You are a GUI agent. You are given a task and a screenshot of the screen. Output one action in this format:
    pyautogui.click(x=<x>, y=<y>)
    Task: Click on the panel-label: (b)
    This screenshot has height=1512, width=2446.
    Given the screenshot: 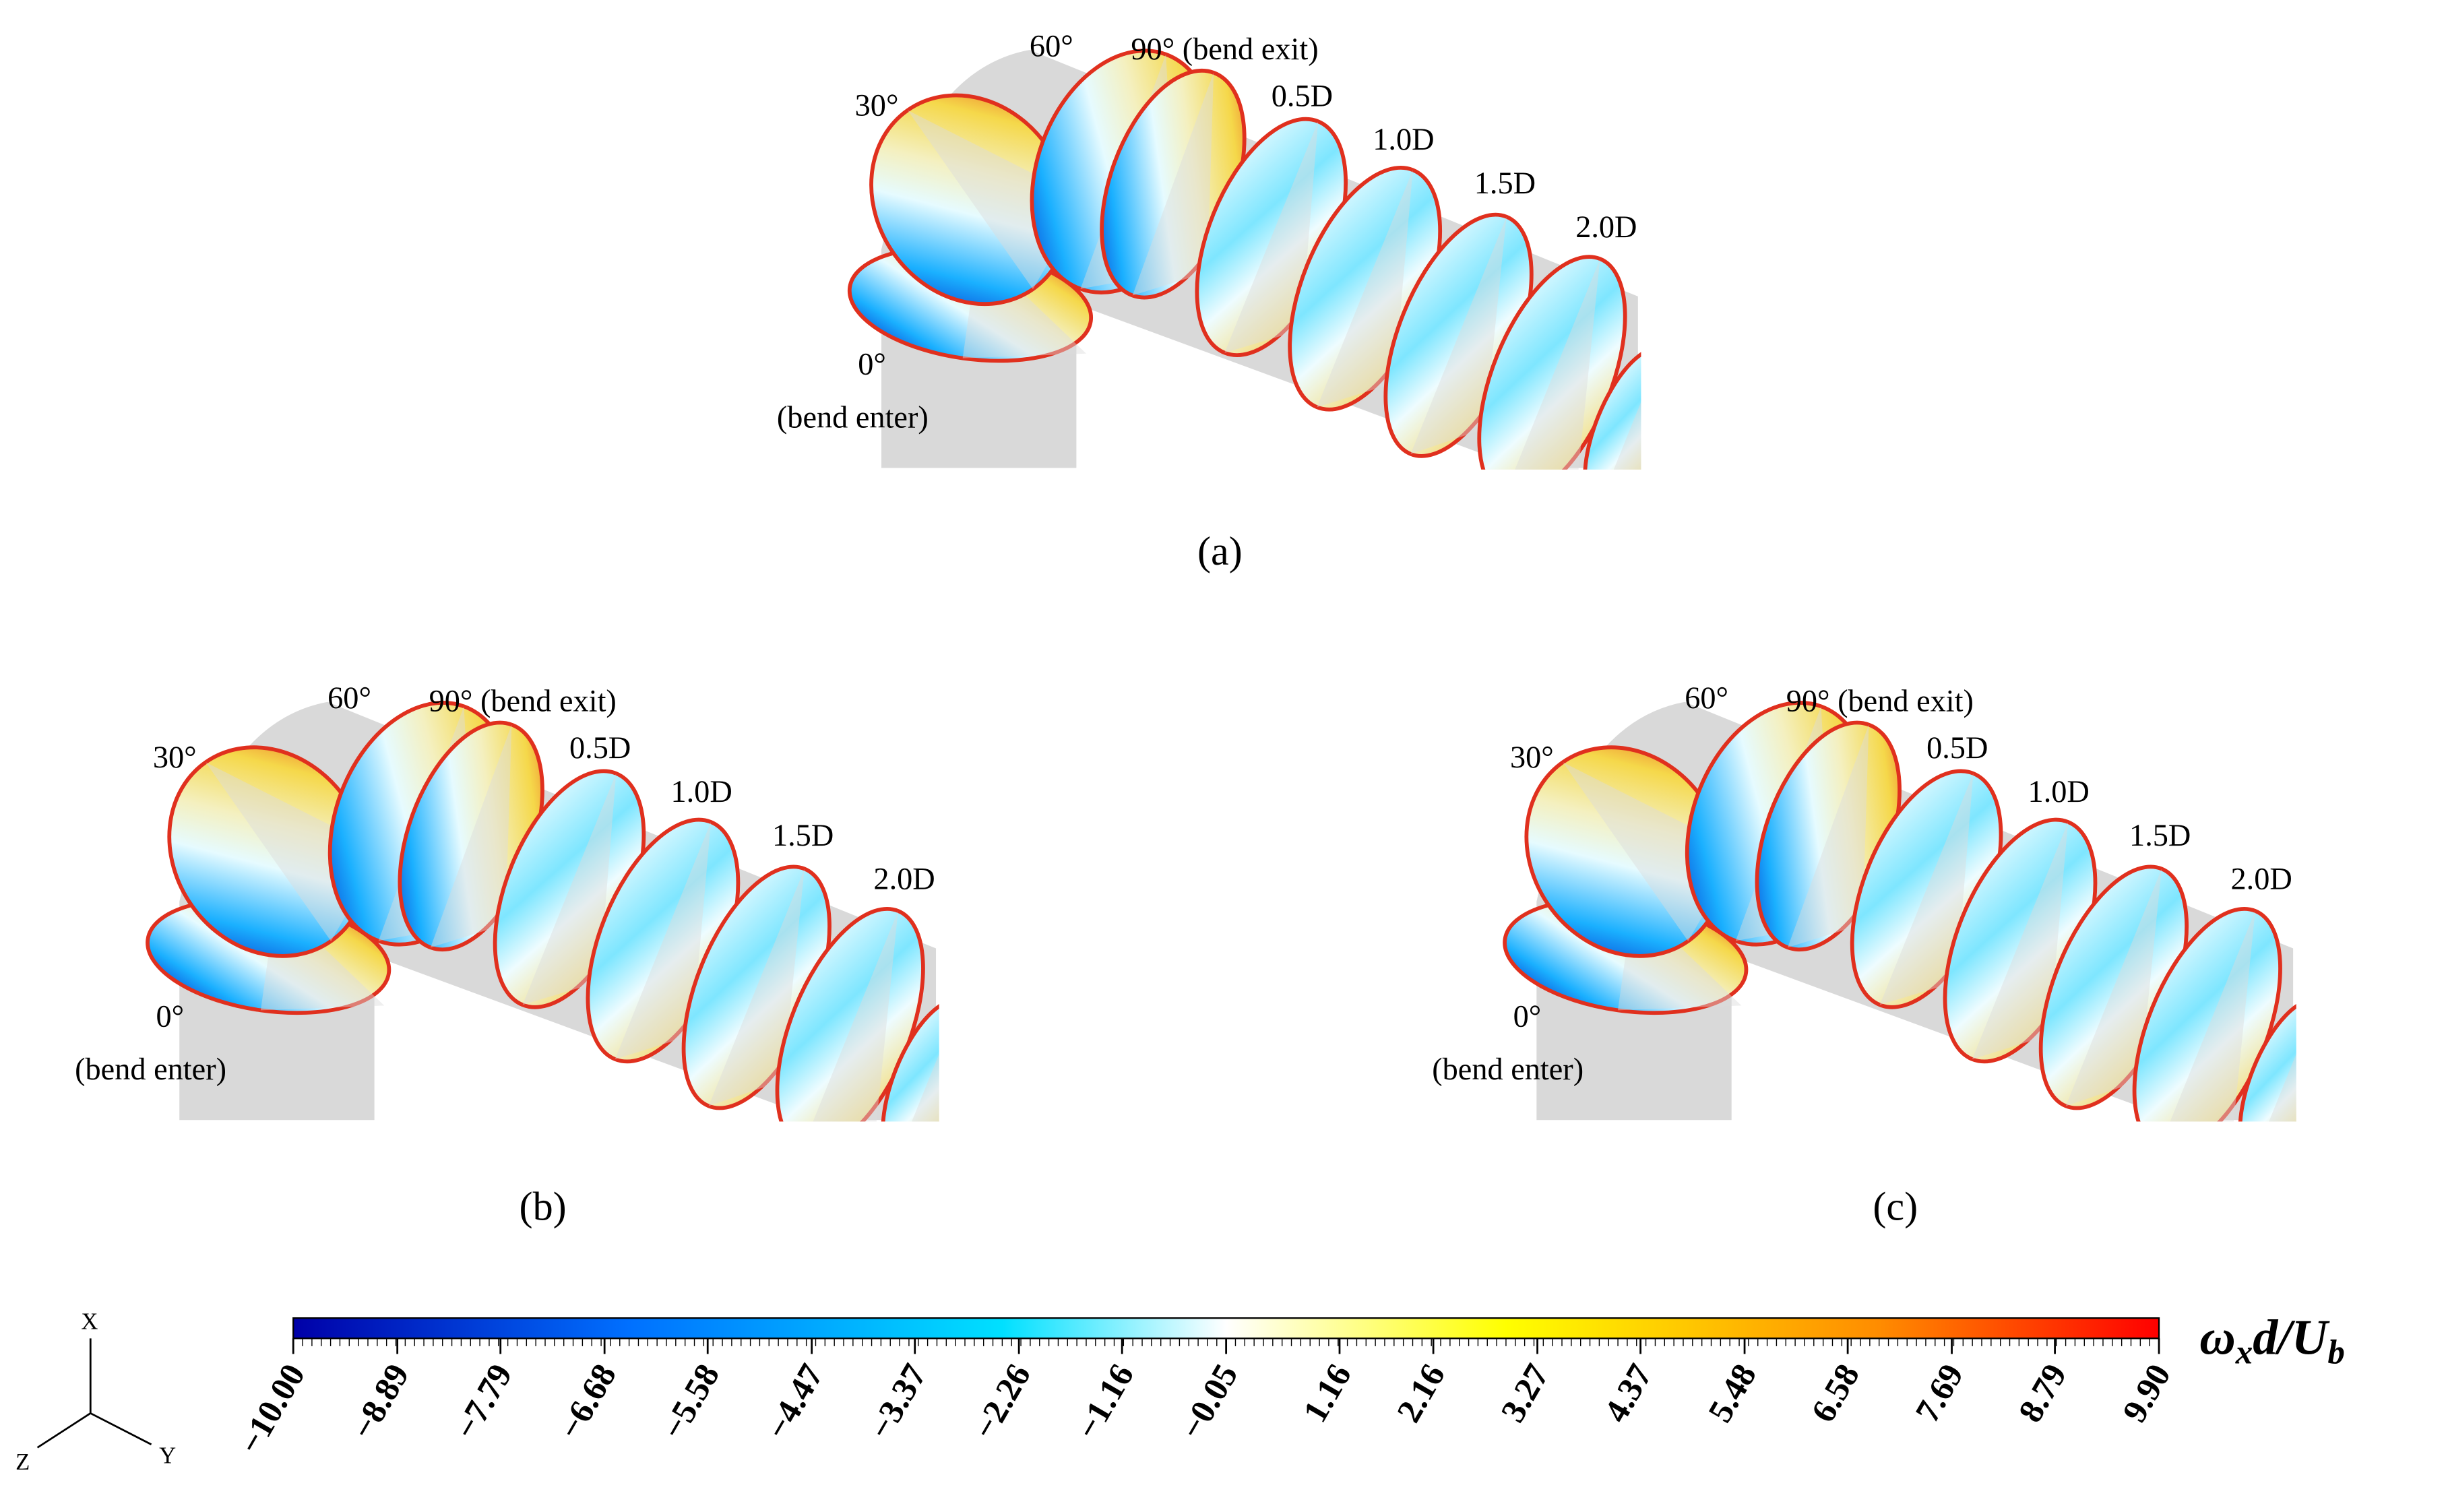 What is the action you would take?
    pyautogui.click(x=543, y=1207)
    